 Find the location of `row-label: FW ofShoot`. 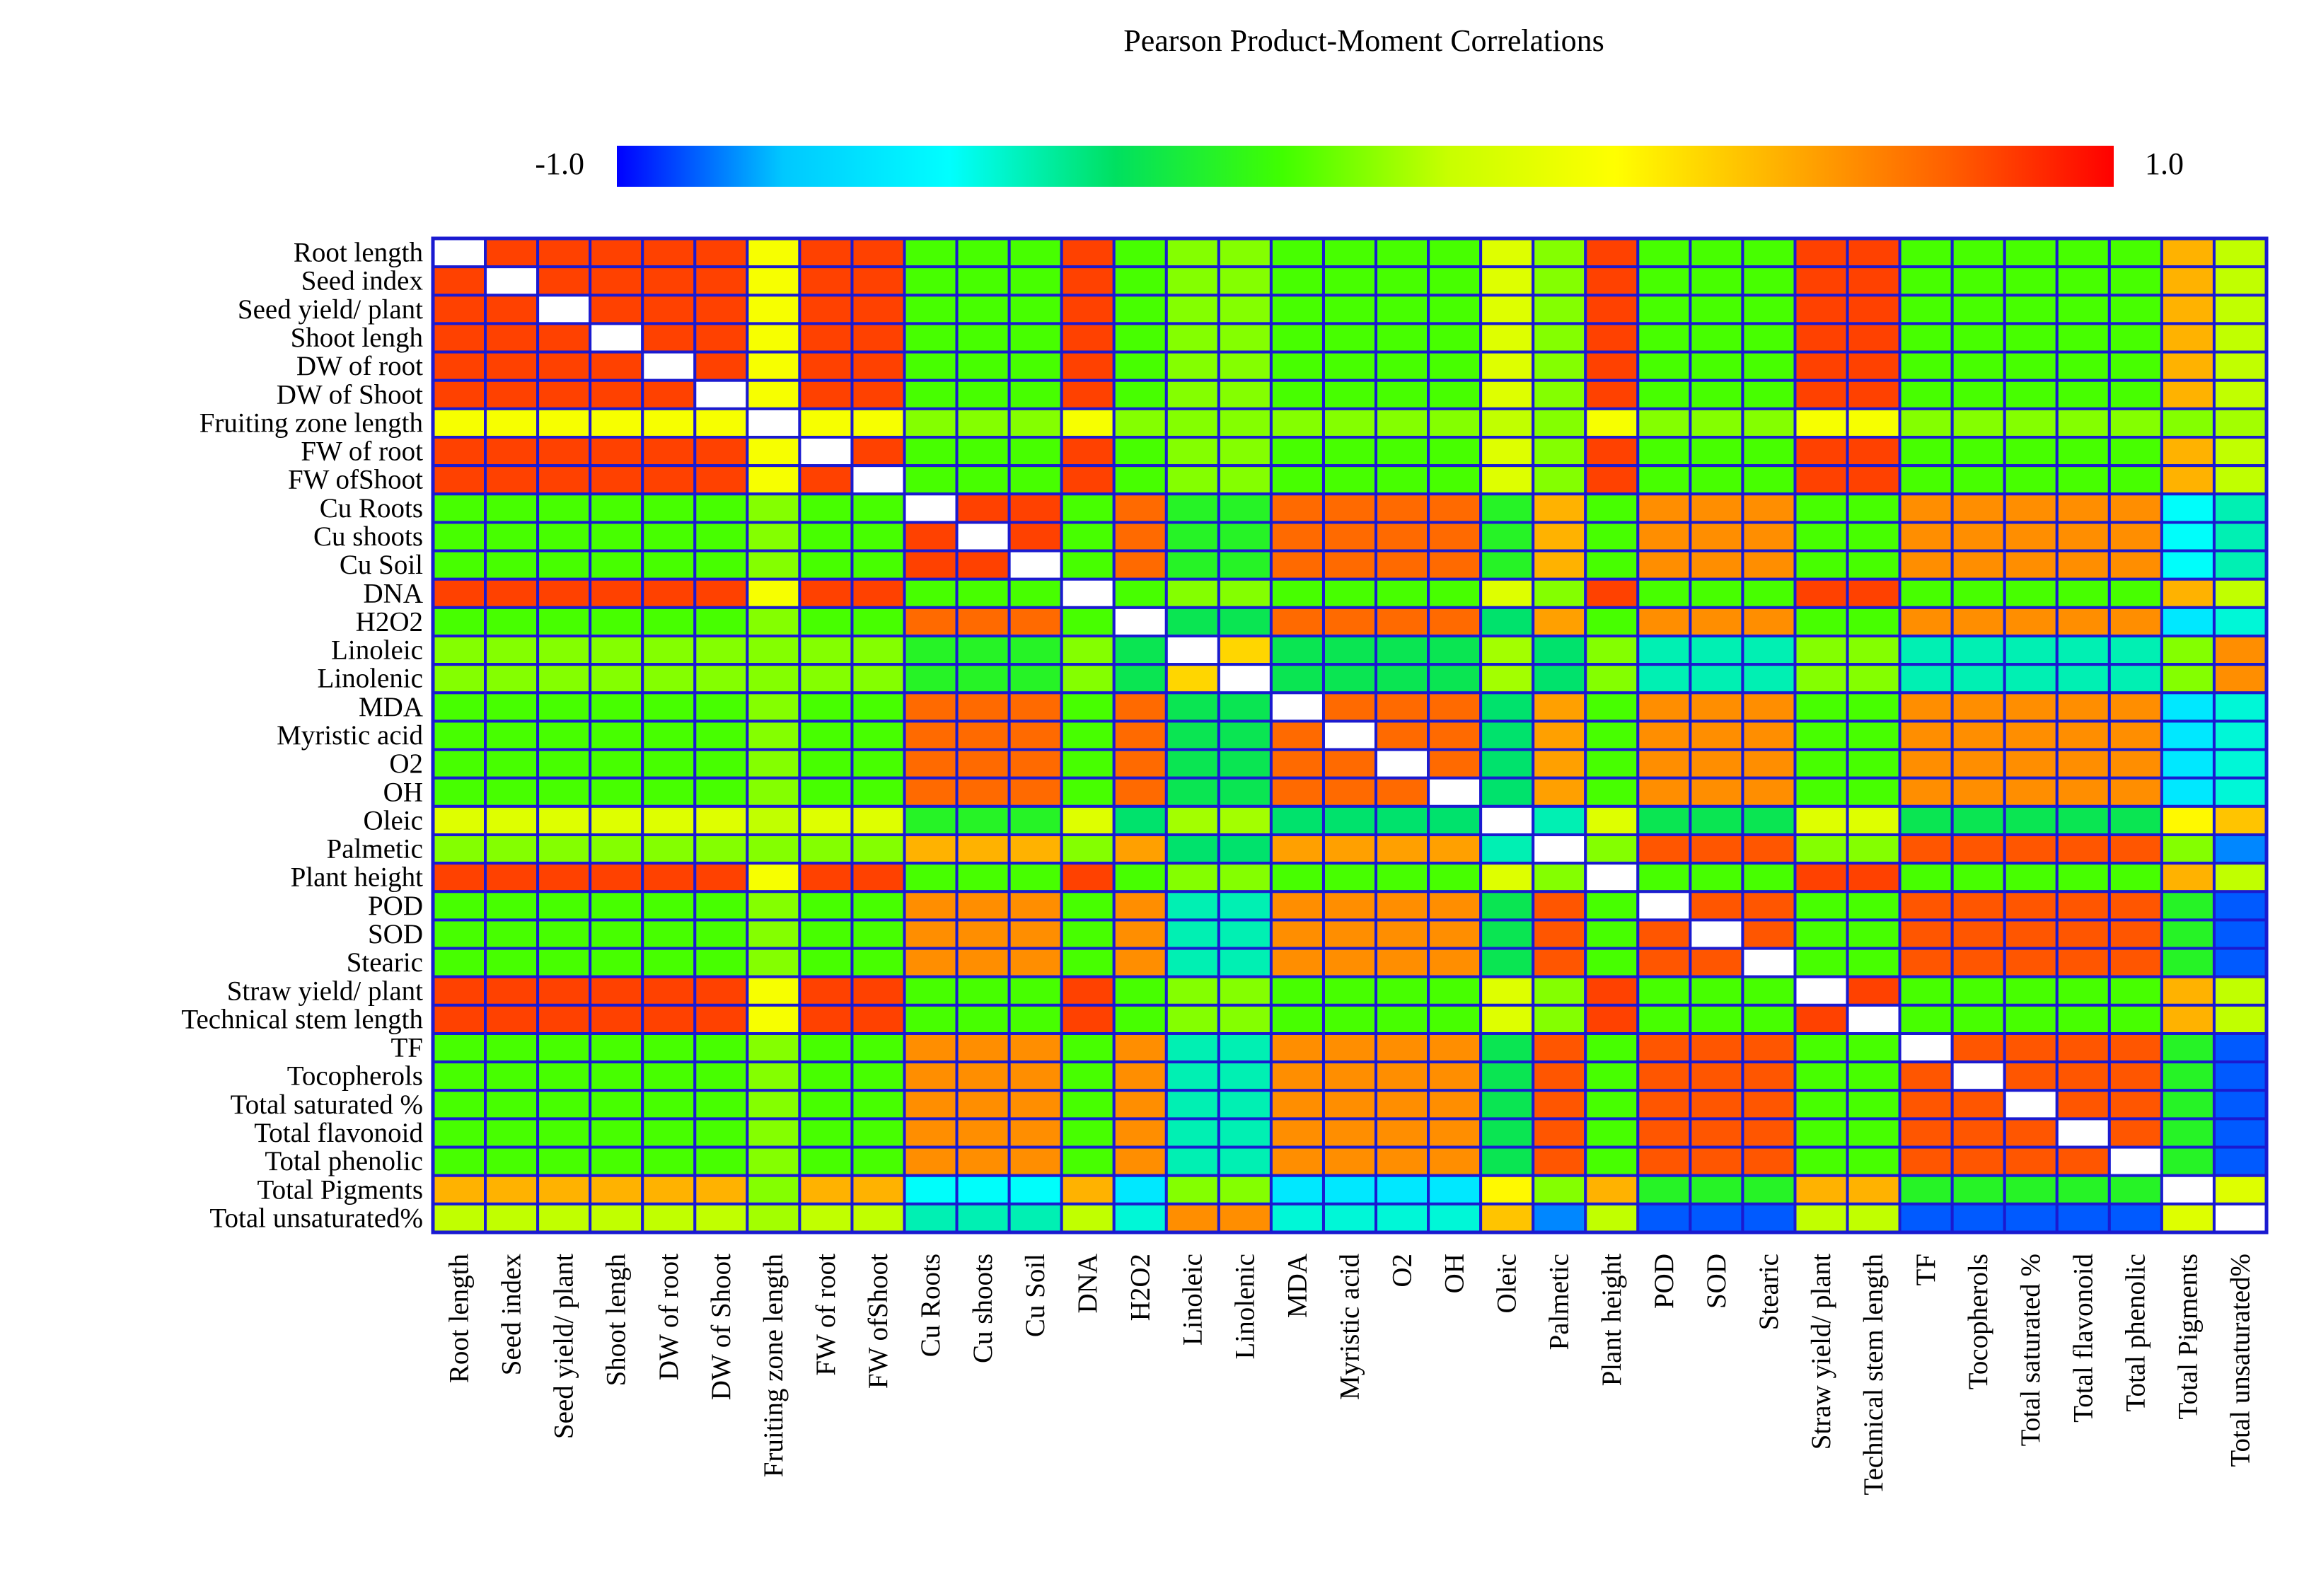

row-label: FW ofShoot is located at coordinates (355, 480).